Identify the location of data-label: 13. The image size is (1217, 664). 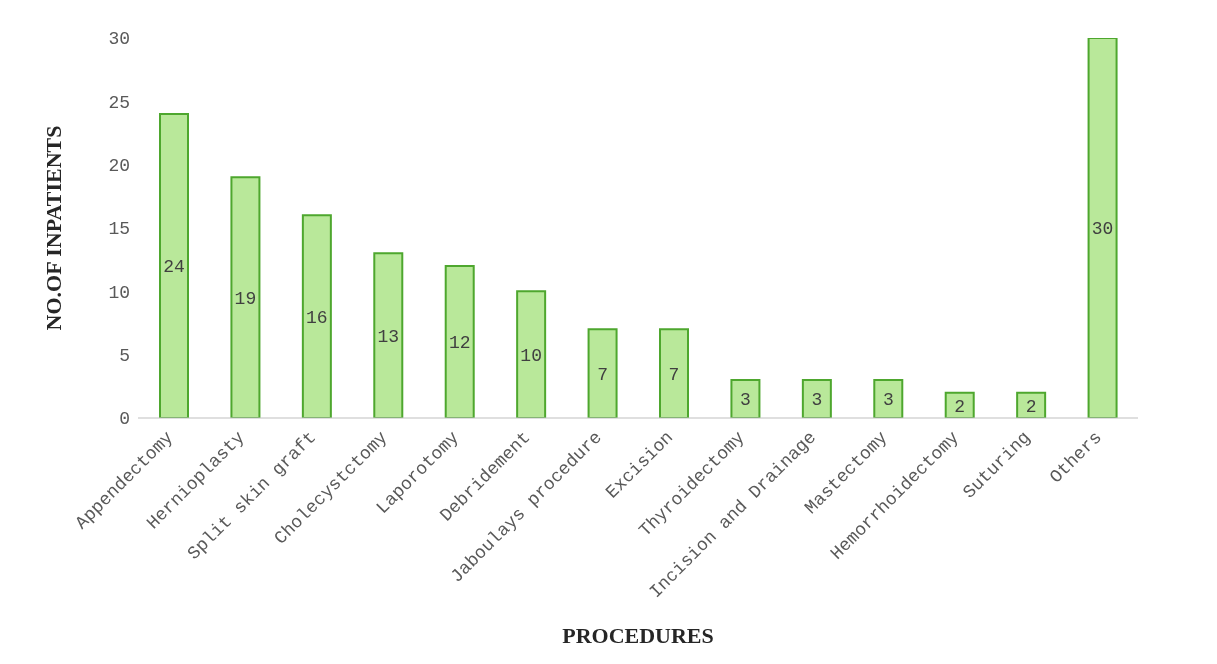
(388, 337).